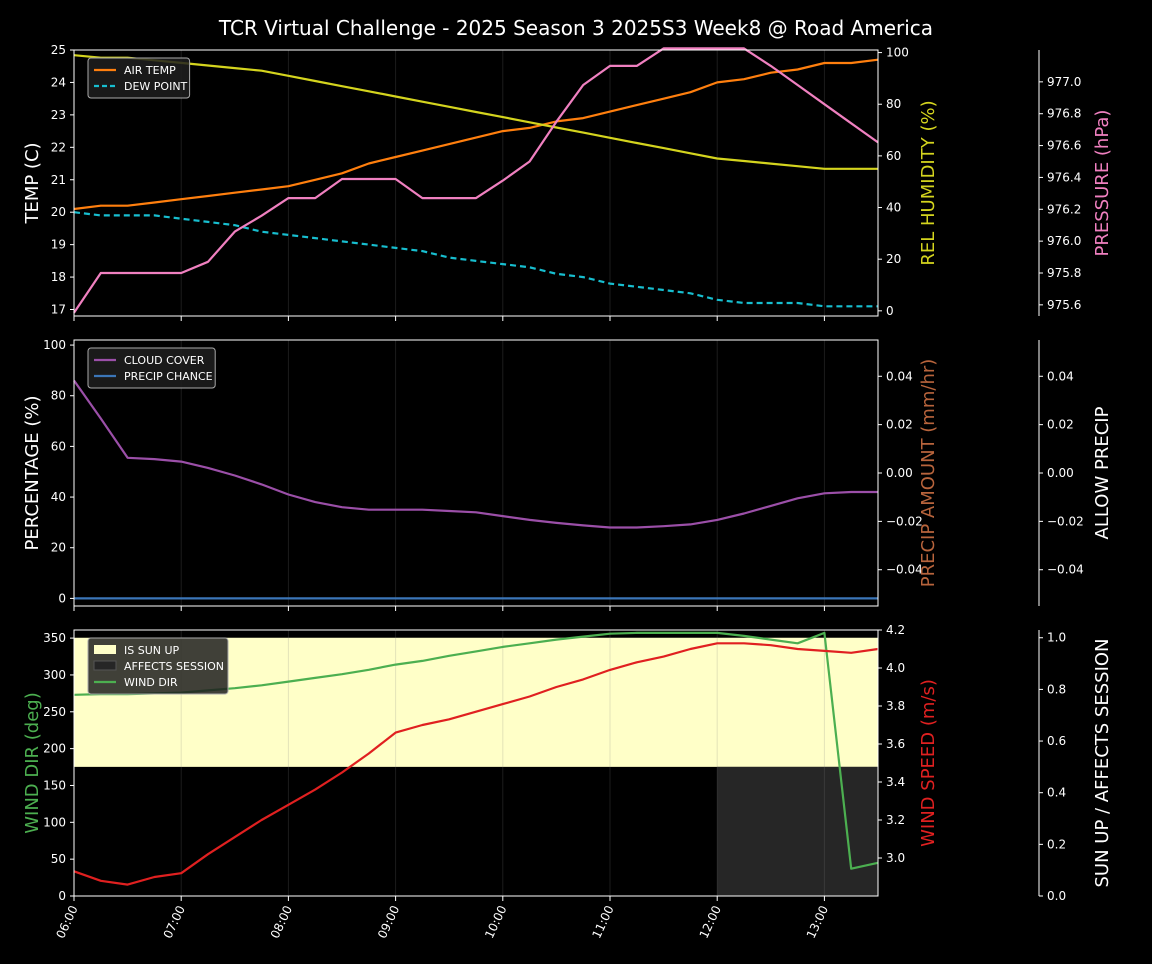 This screenshot has width=1152, height=964. What do you see at coordinates (475, 454) in the screenshot?
I see `series-cloud-cover` at bounding box center [475, 454].